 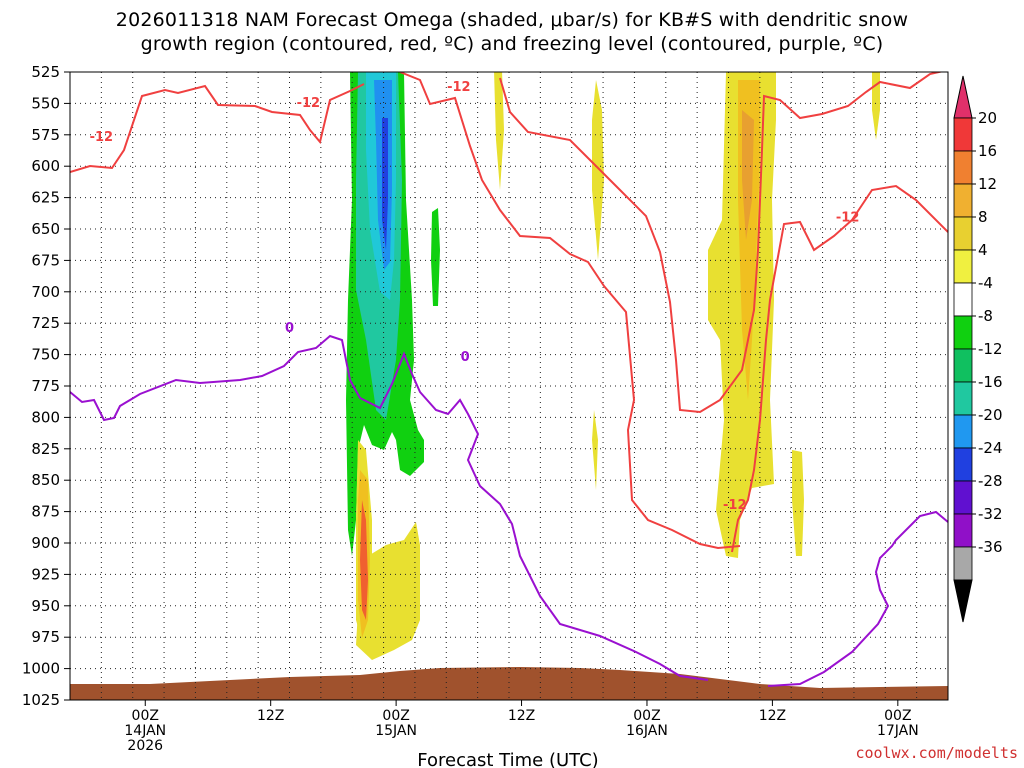 What do you see at coordinates (990, 481) in the screenshot?
I see `colorbar-label: -28` at bounding box center [990, 481].